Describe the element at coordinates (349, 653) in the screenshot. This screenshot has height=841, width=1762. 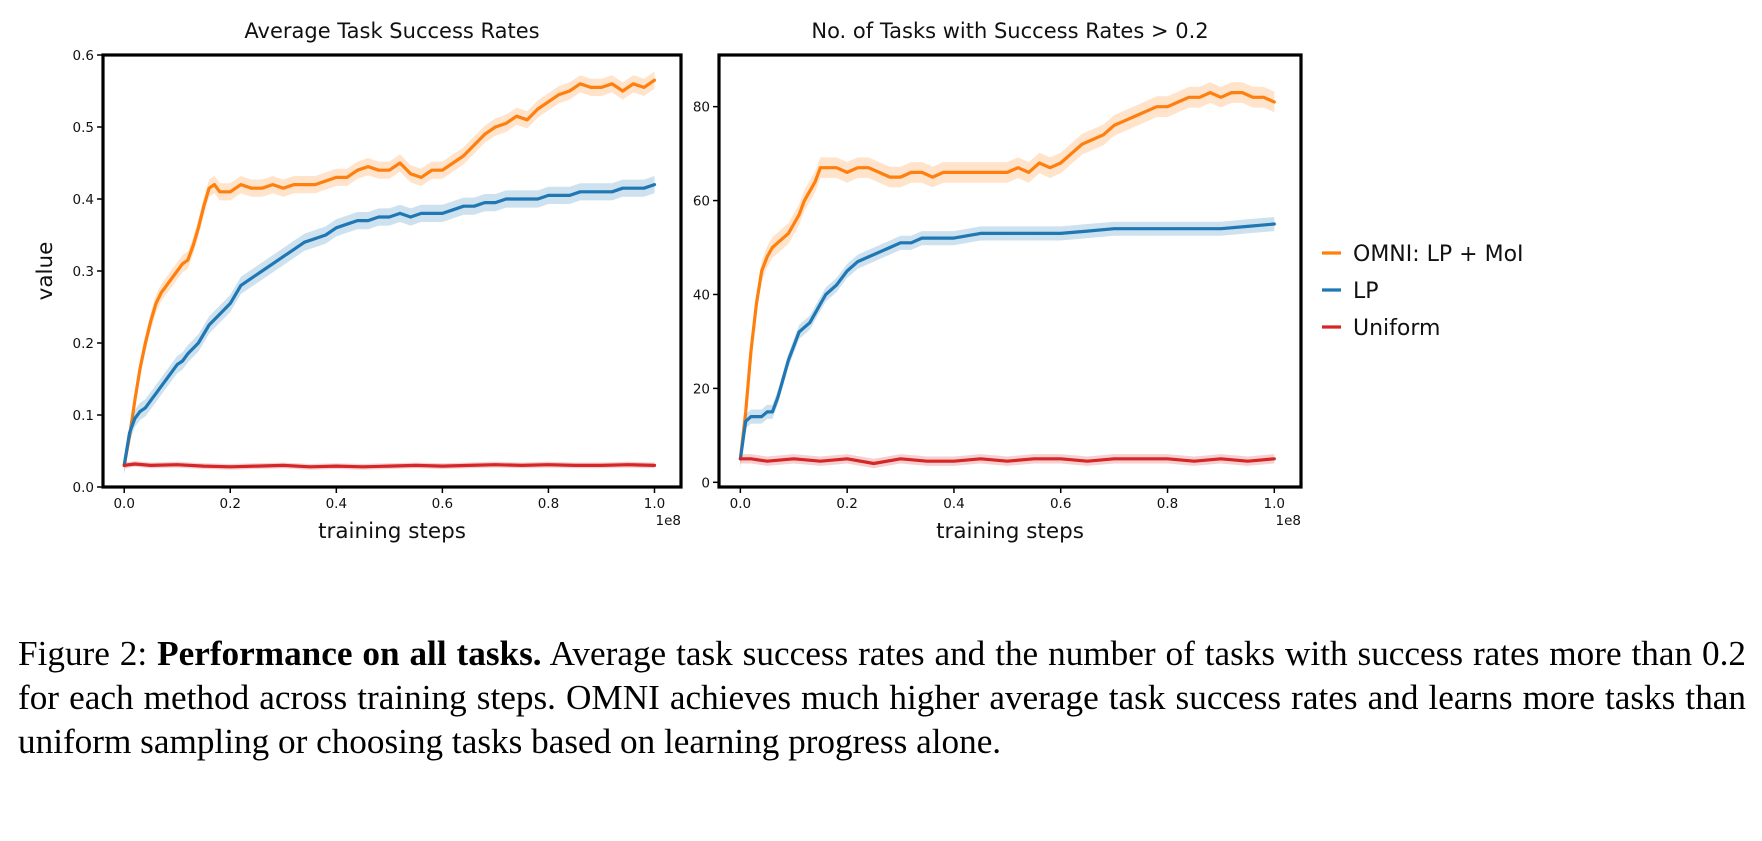
I see `caption-title: Performance on all tasks.` at that location.